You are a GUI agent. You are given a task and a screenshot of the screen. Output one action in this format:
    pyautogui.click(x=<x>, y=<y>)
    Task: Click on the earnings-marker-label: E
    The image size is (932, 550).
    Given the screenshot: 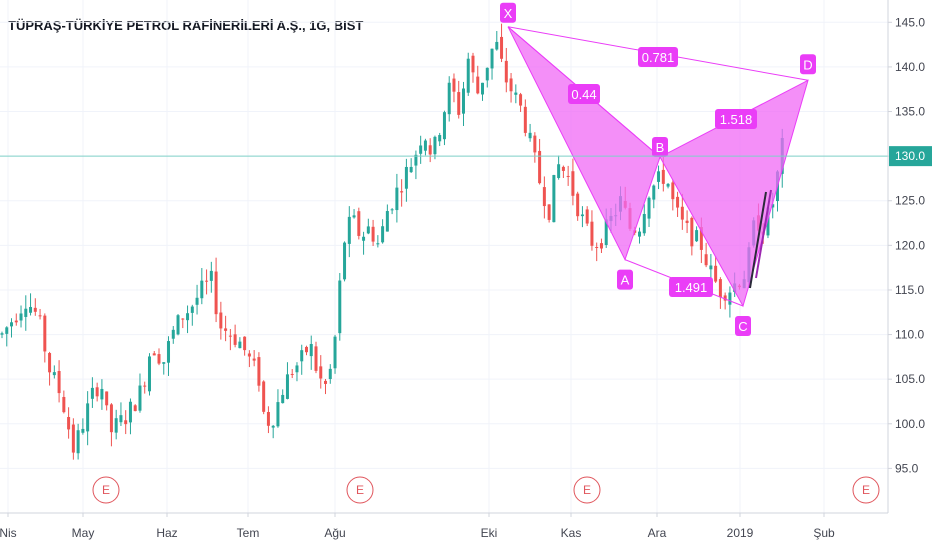 What is the action you would take?
    pyautogui.click(x=106, y=490)
    